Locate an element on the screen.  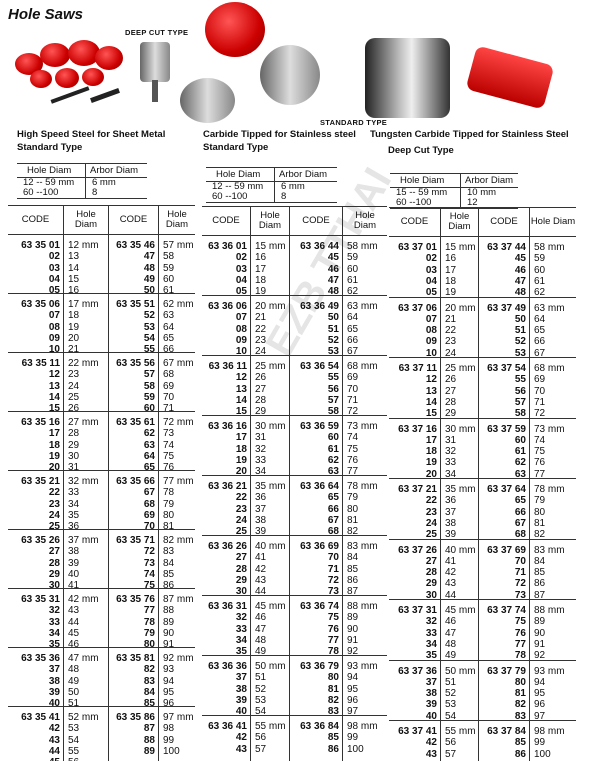
code-cell: 82 is located at coordinates (520, 705).